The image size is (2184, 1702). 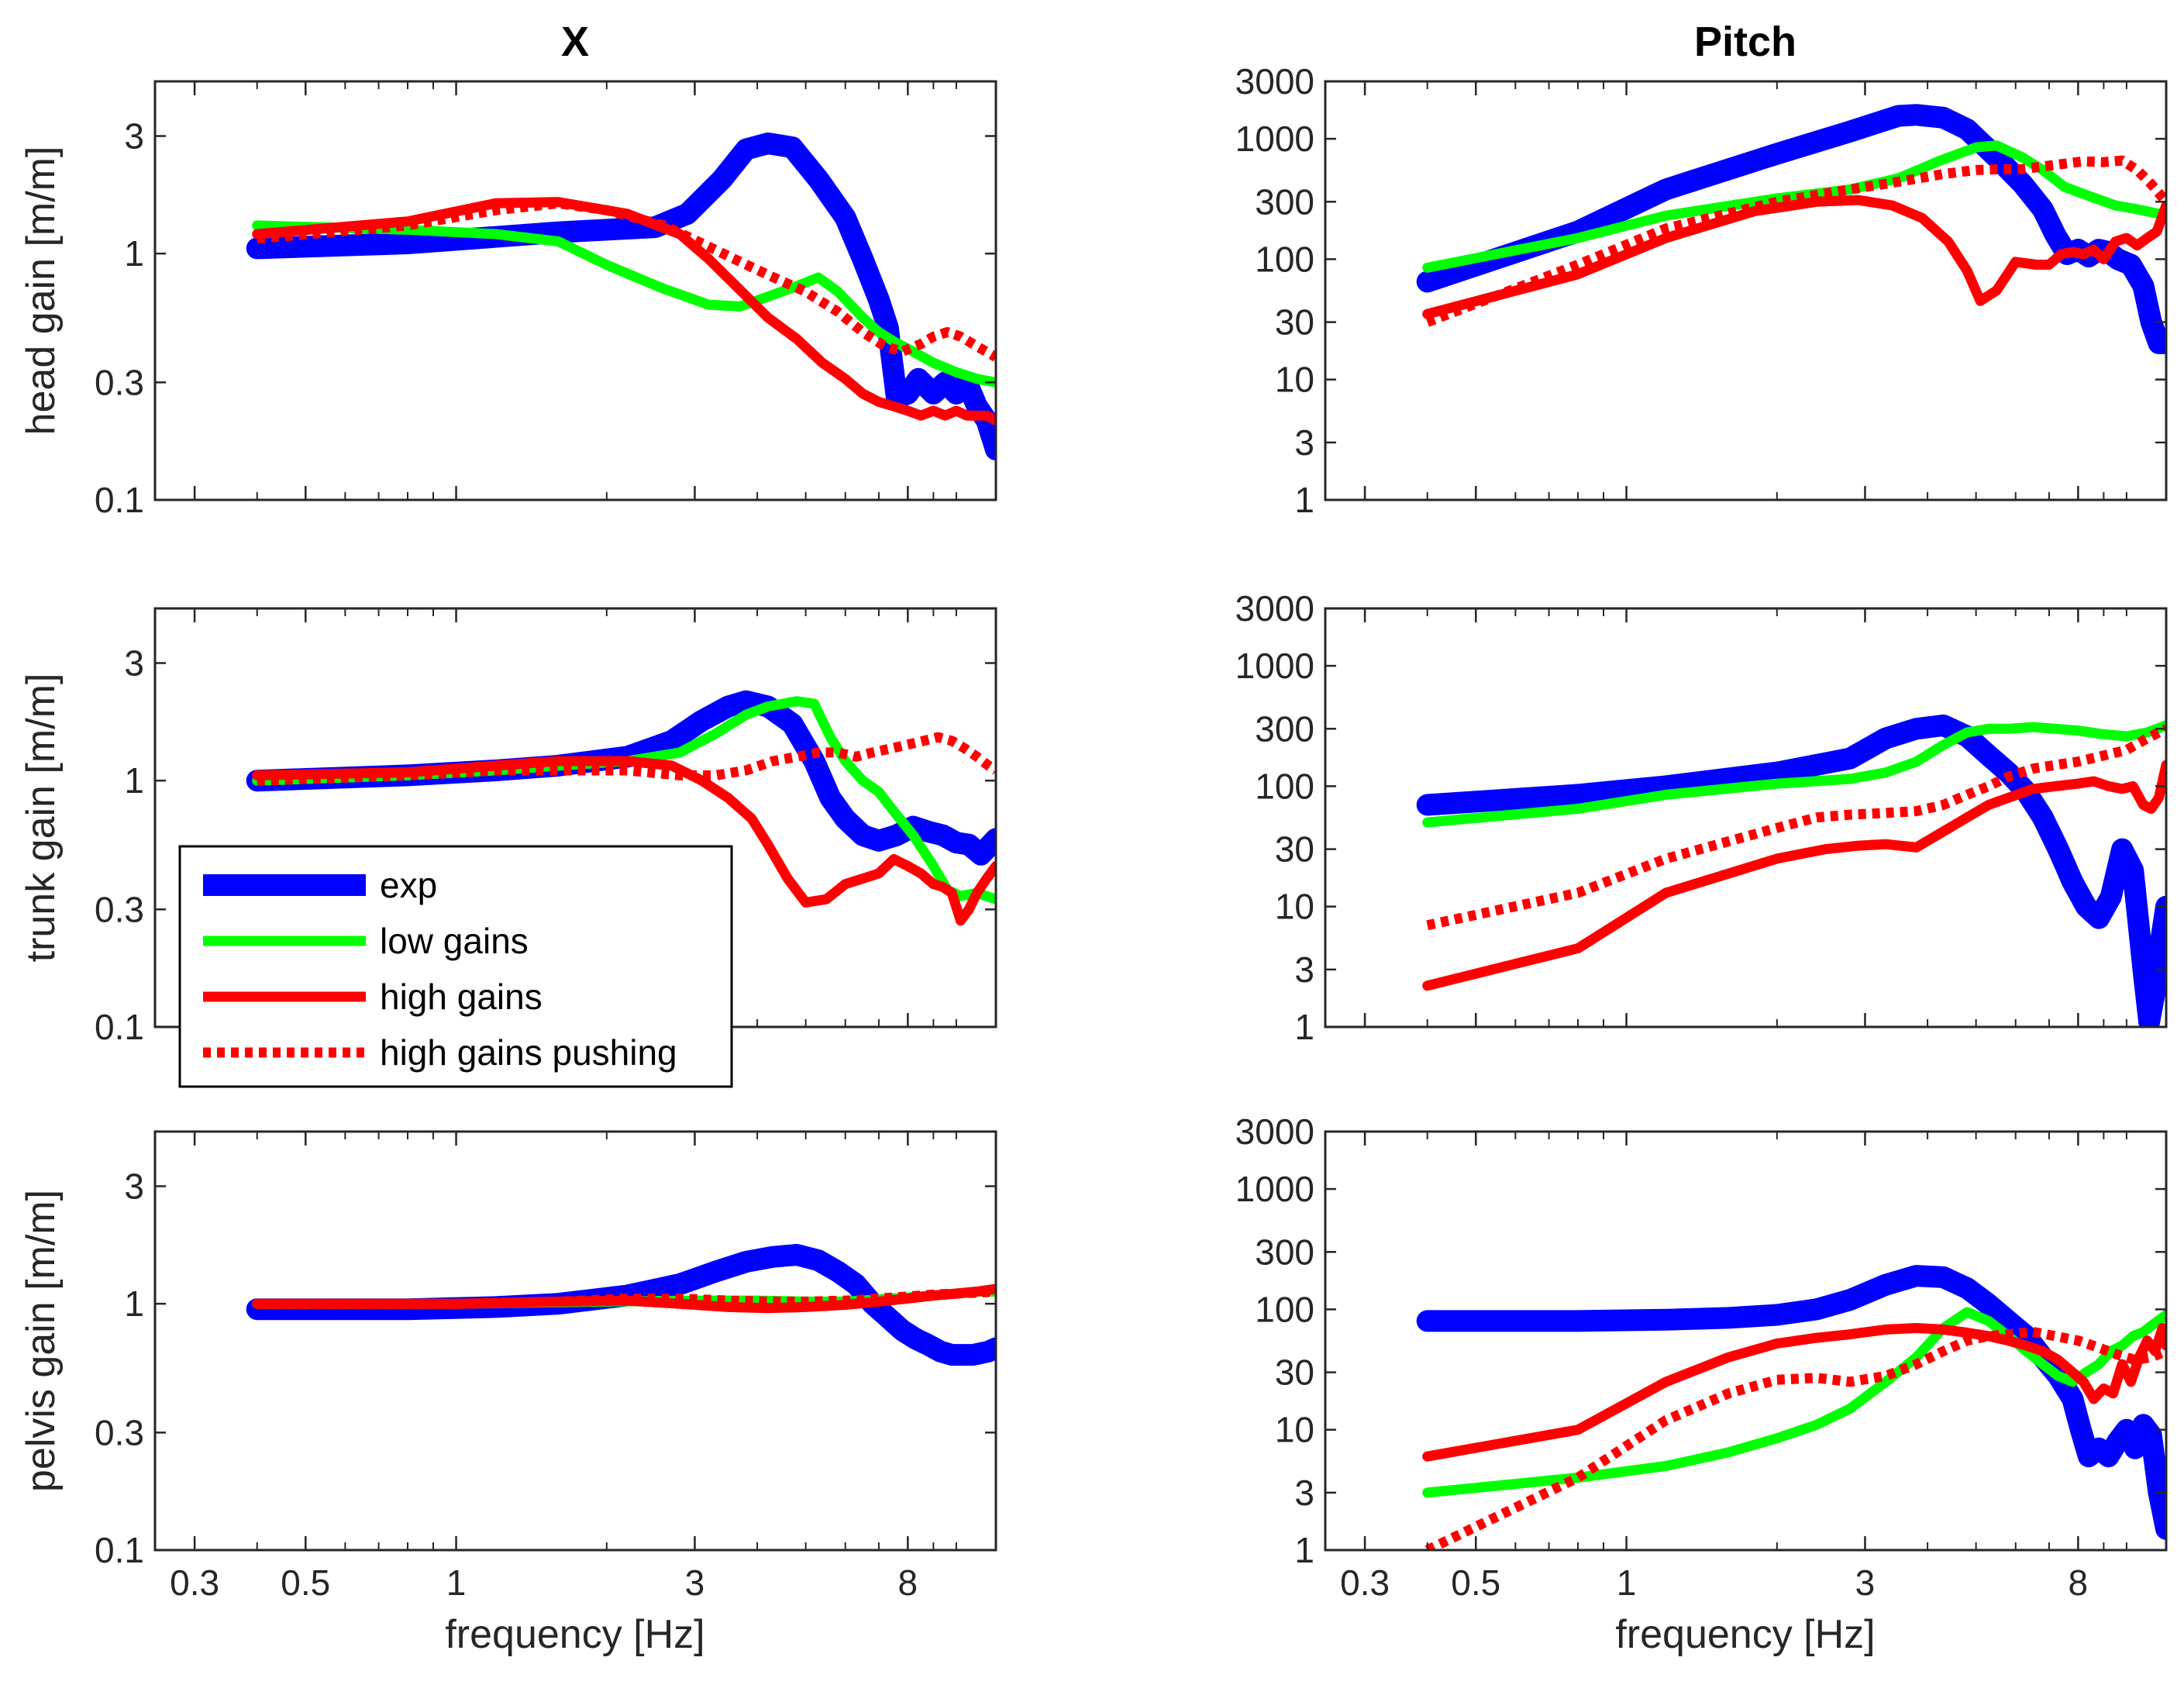 What do you see at coordinates (454, 941) in the screenshot?
I see `legend-label: low gains` at bounding box center [454, 941].